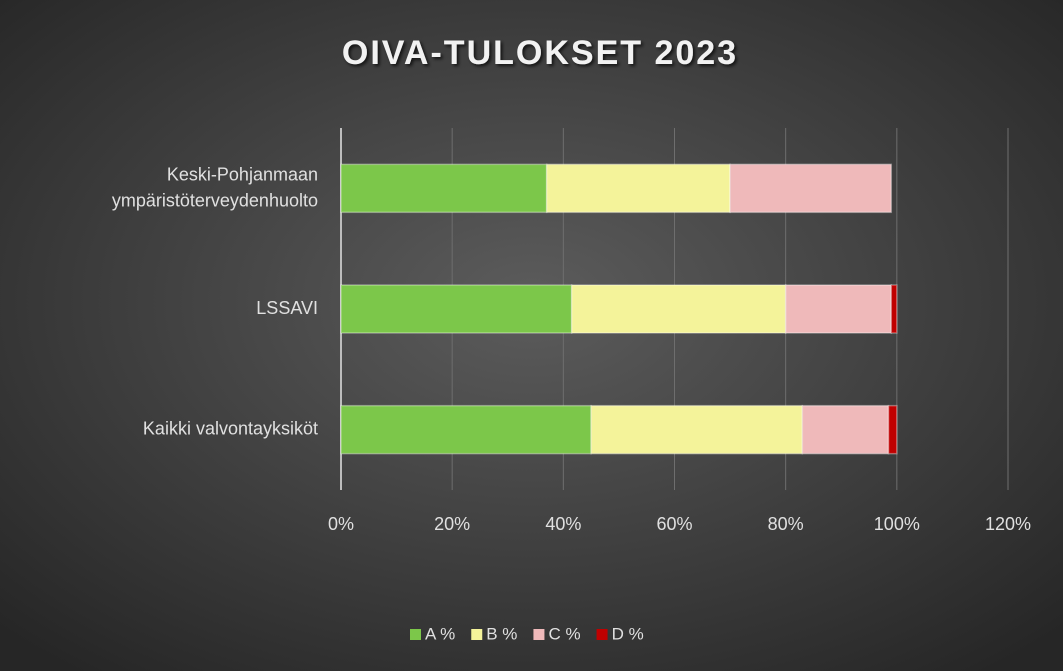  I want to click on x-tick-label: 80%, so click(786, 524).